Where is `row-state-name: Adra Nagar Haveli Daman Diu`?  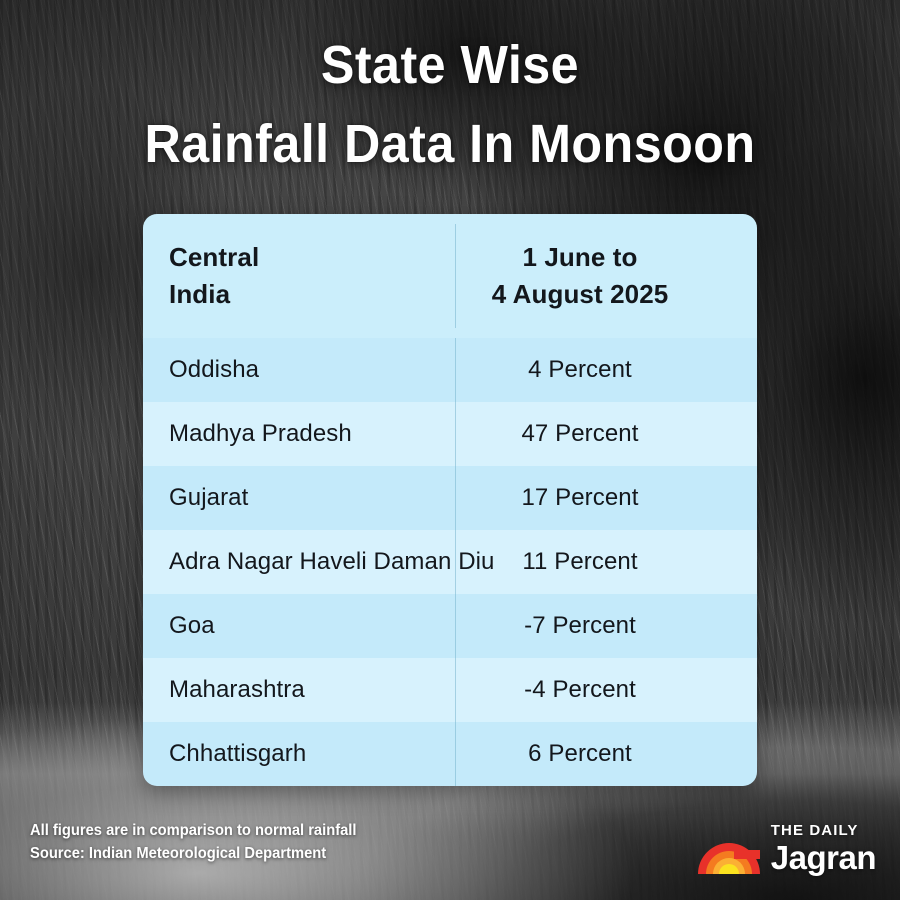 row-state-name: Adra Nagar Haveli Daman Diu is located at coordinates (332, 561).